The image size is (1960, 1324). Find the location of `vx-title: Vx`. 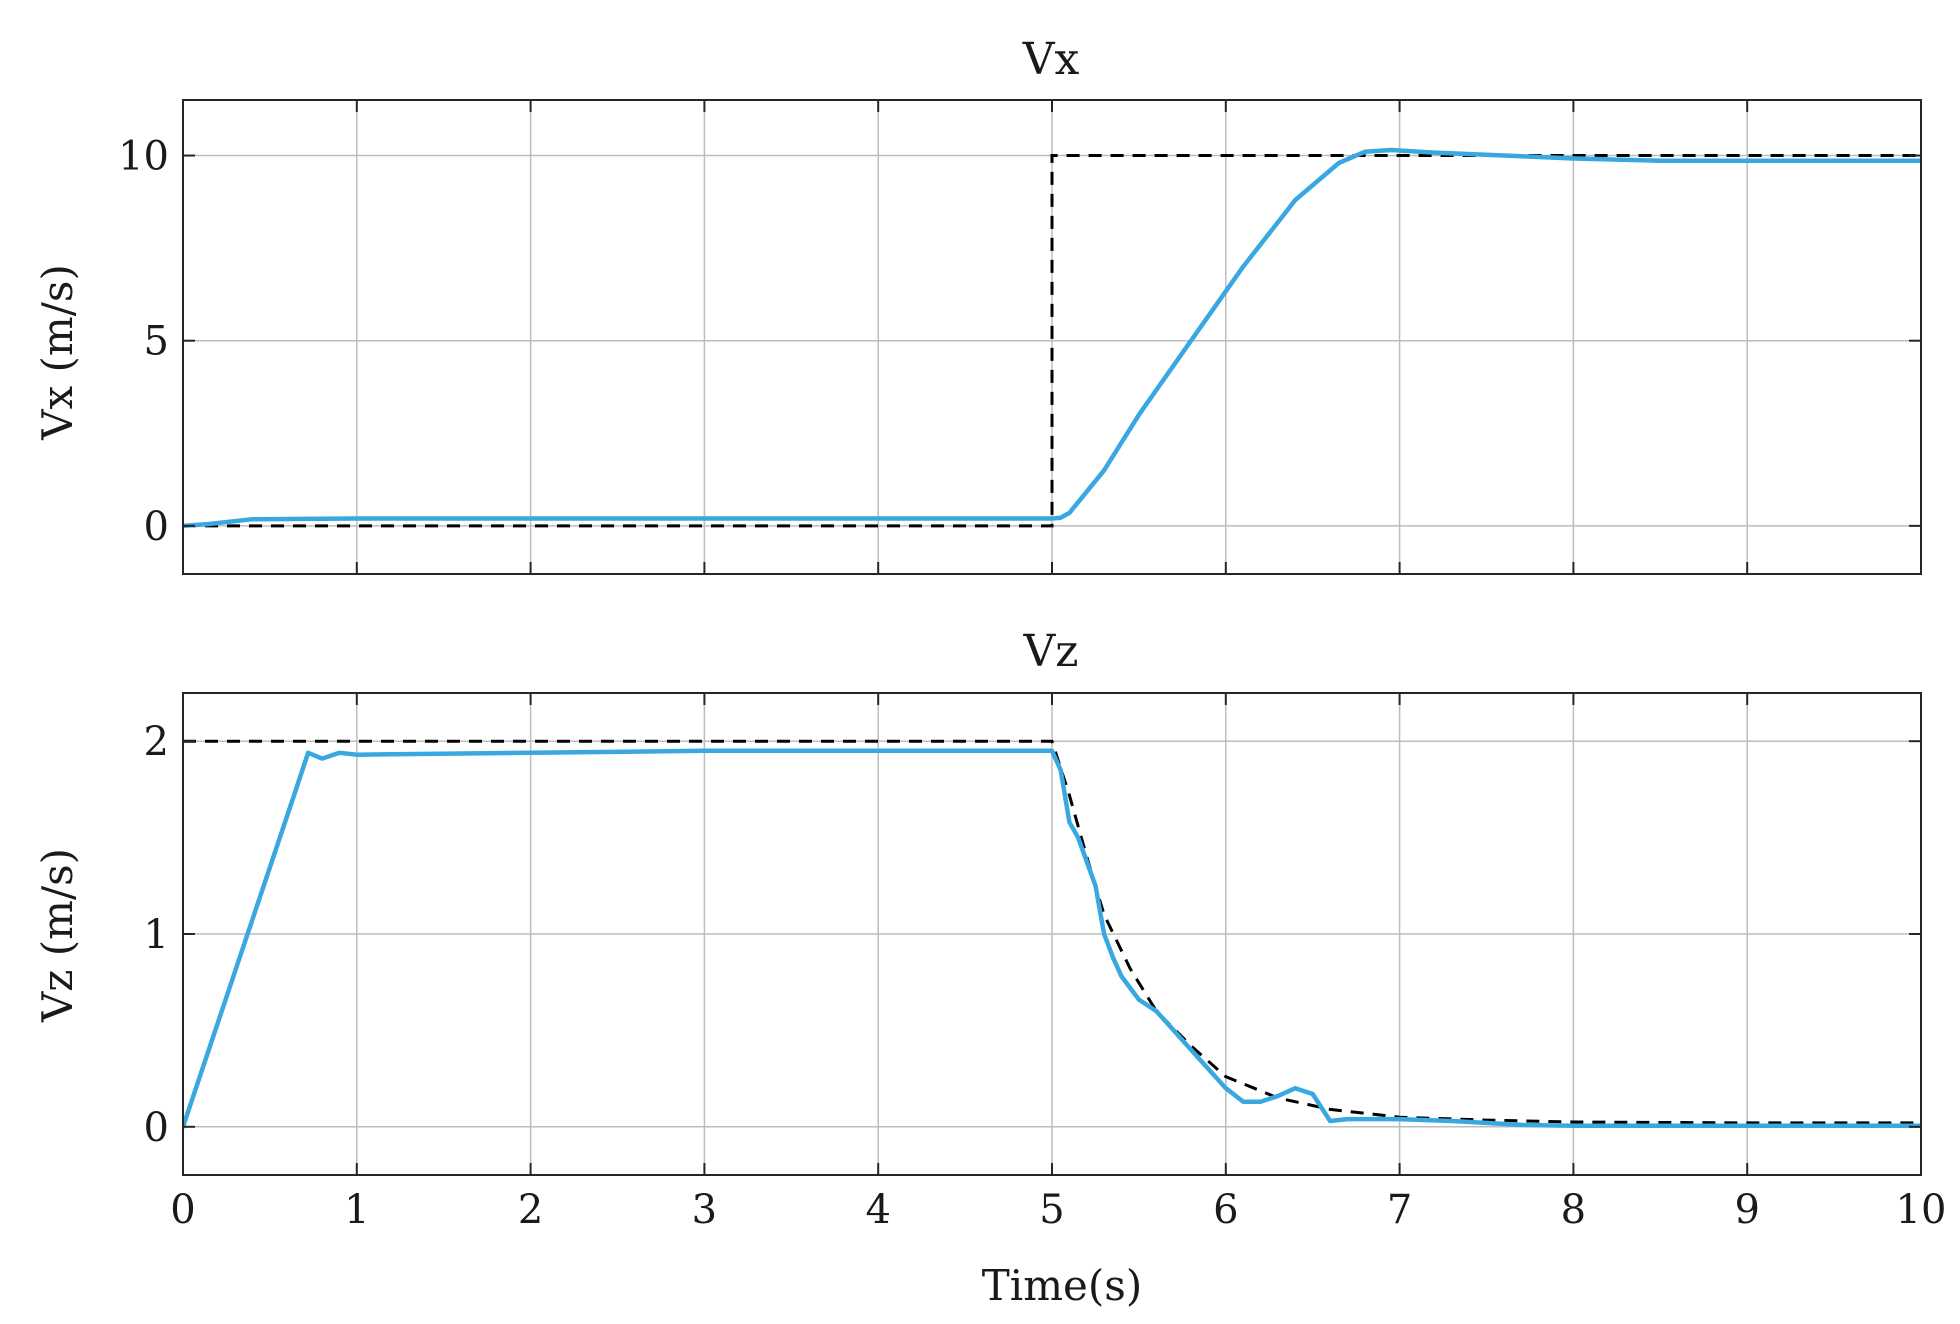

vx-title: Vx is located at coordinates (1051, 59).